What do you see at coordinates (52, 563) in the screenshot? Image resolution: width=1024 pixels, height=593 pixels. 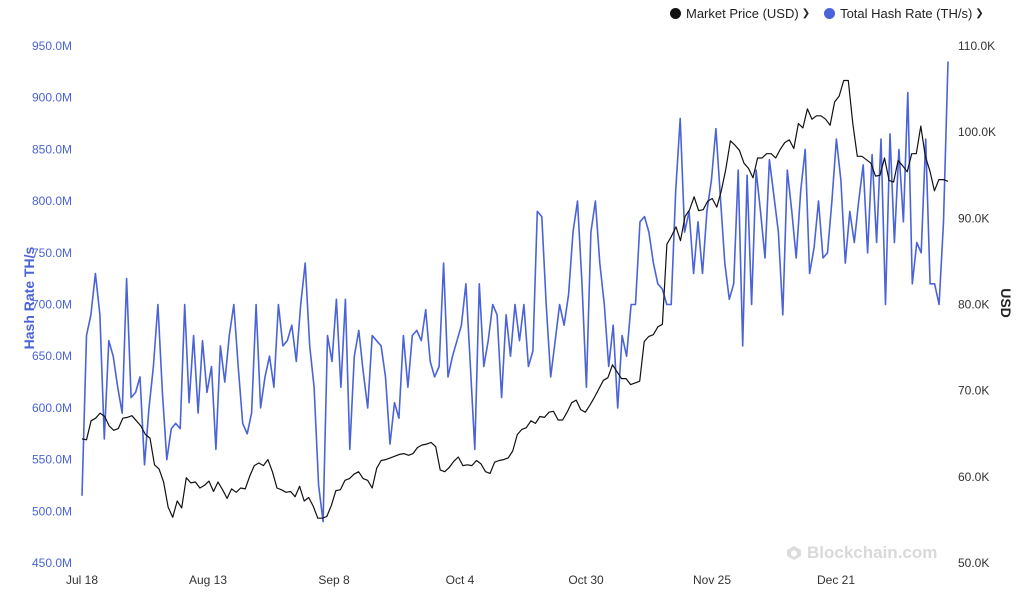 I see `left-tick-label: 450.0M` at bounding box center [52, 563].